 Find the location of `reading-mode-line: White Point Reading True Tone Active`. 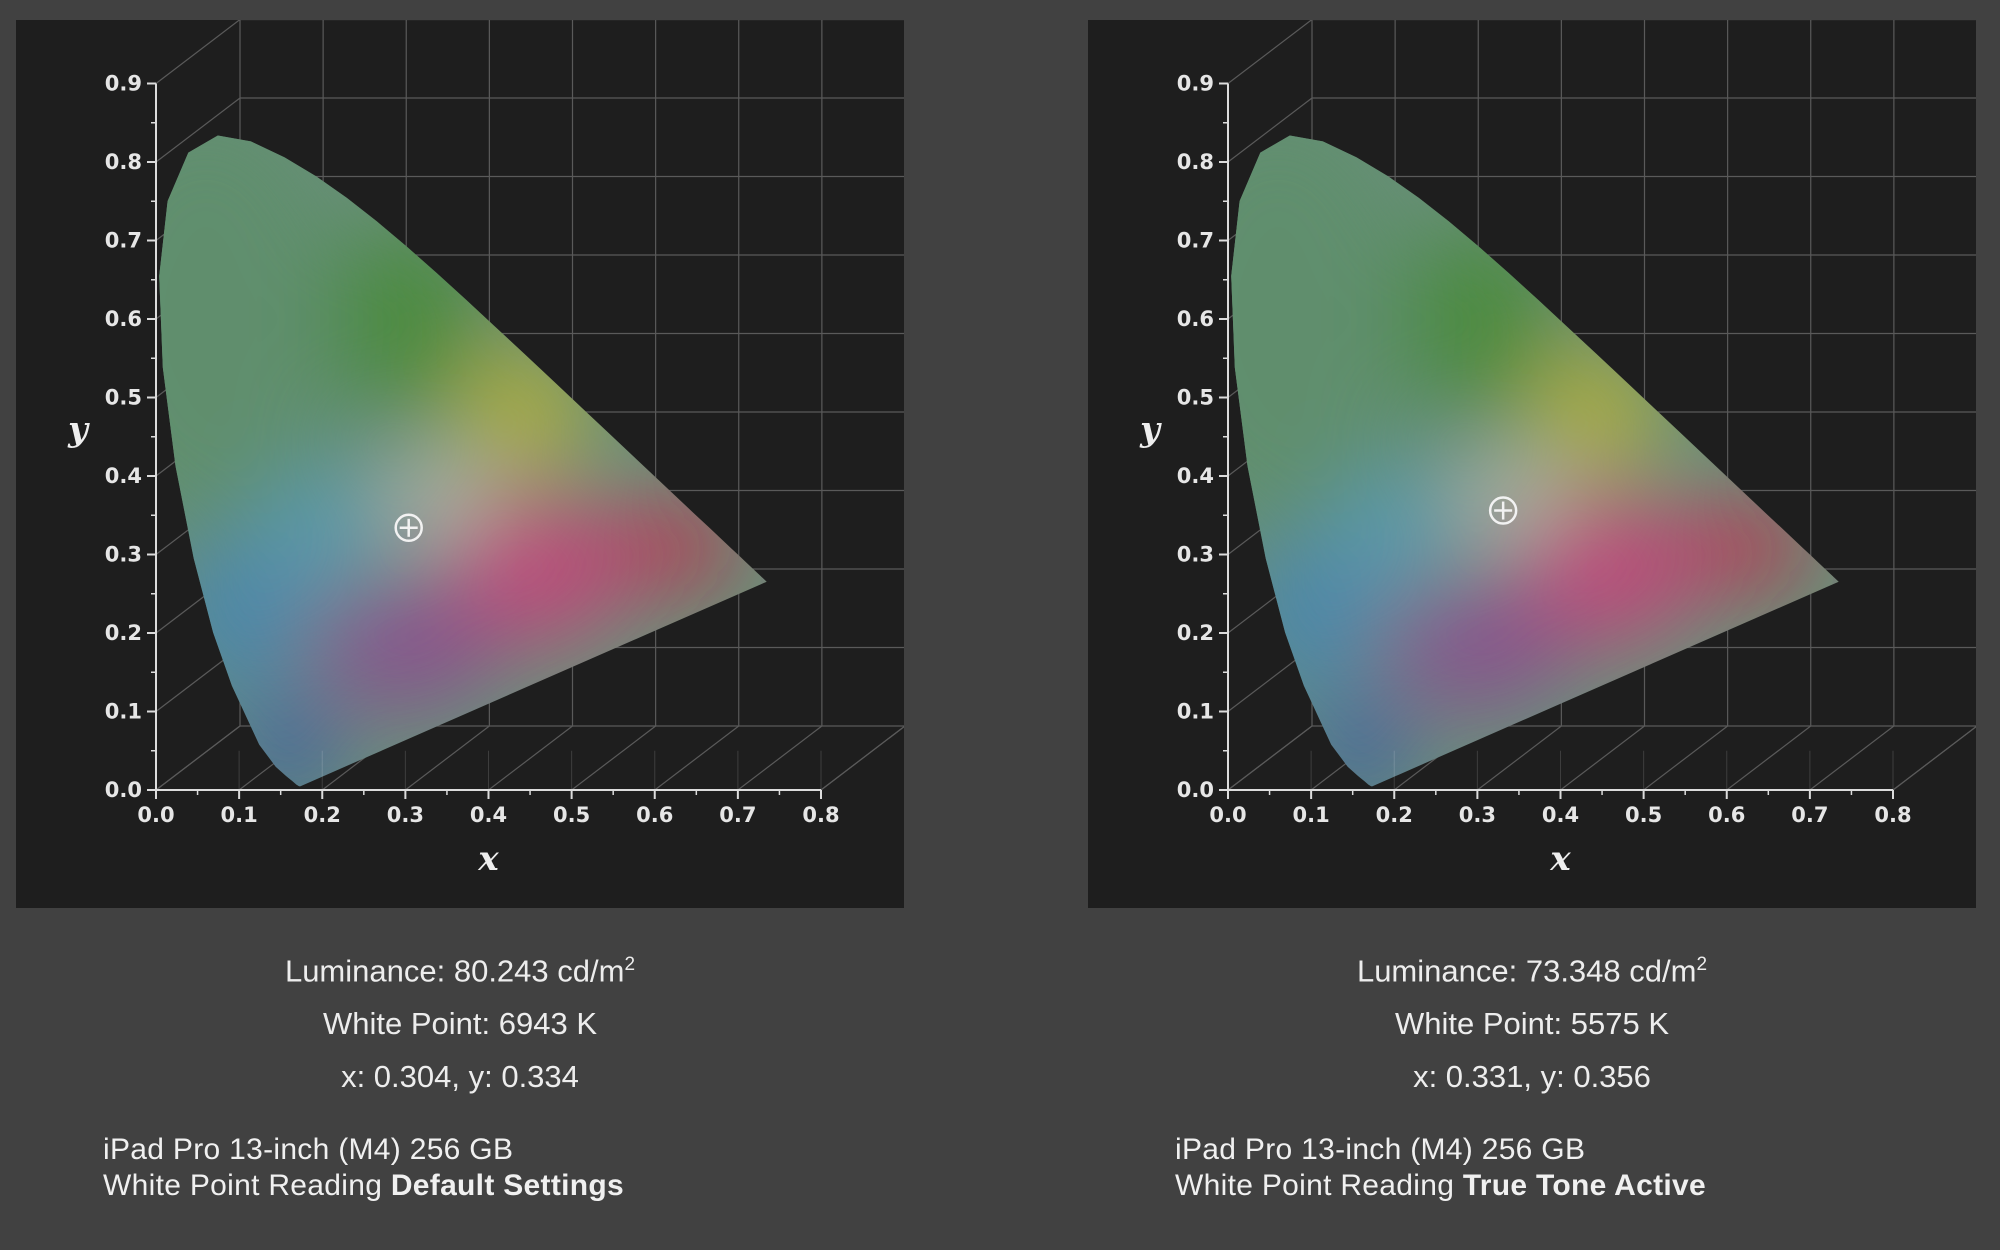

reading-mode-line: White Point Reading True Tone Active is located at coordinates (1441, 1185).